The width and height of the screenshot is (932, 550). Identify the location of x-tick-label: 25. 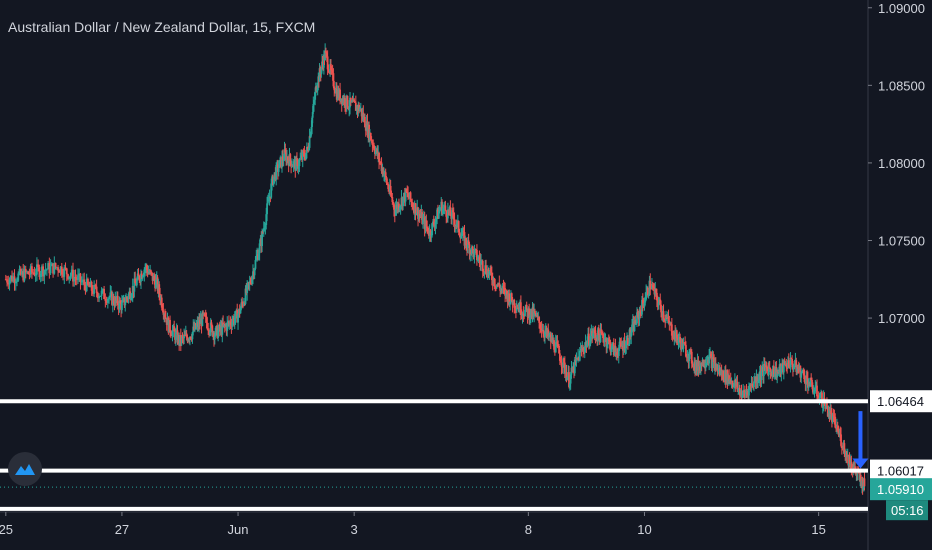
(6, 529).